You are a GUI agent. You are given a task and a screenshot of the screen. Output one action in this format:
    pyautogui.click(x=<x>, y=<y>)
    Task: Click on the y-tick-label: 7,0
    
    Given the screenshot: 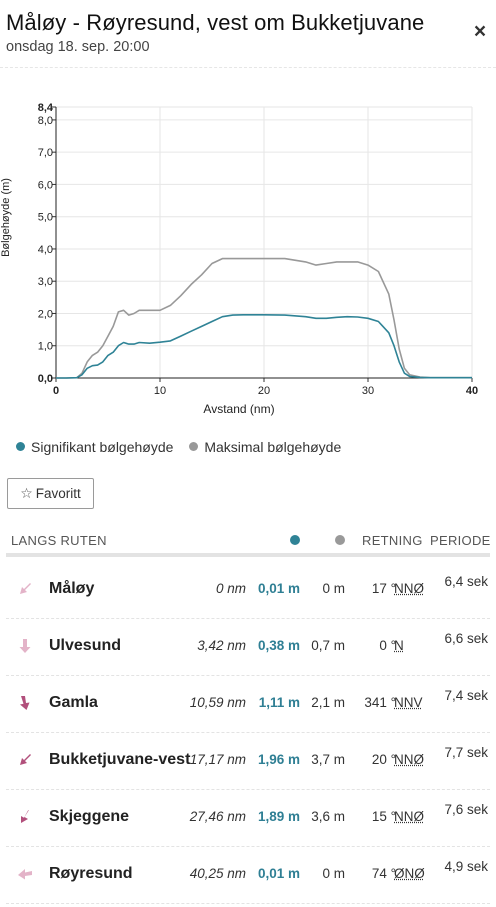 What is the action you would take?
    pyautogui.click(x=45, y=153)
    